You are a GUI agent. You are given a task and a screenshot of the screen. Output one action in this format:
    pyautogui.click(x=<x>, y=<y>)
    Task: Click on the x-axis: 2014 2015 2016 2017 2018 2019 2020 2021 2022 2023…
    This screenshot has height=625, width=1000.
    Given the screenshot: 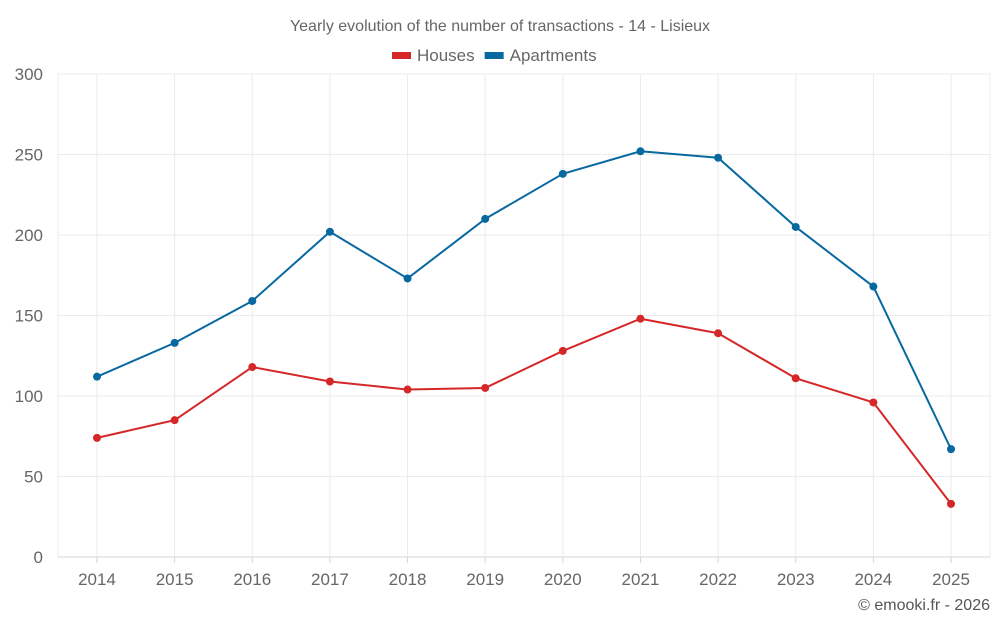 What is the action you would take?
    pyautogui.click(x=524, y=573)
    